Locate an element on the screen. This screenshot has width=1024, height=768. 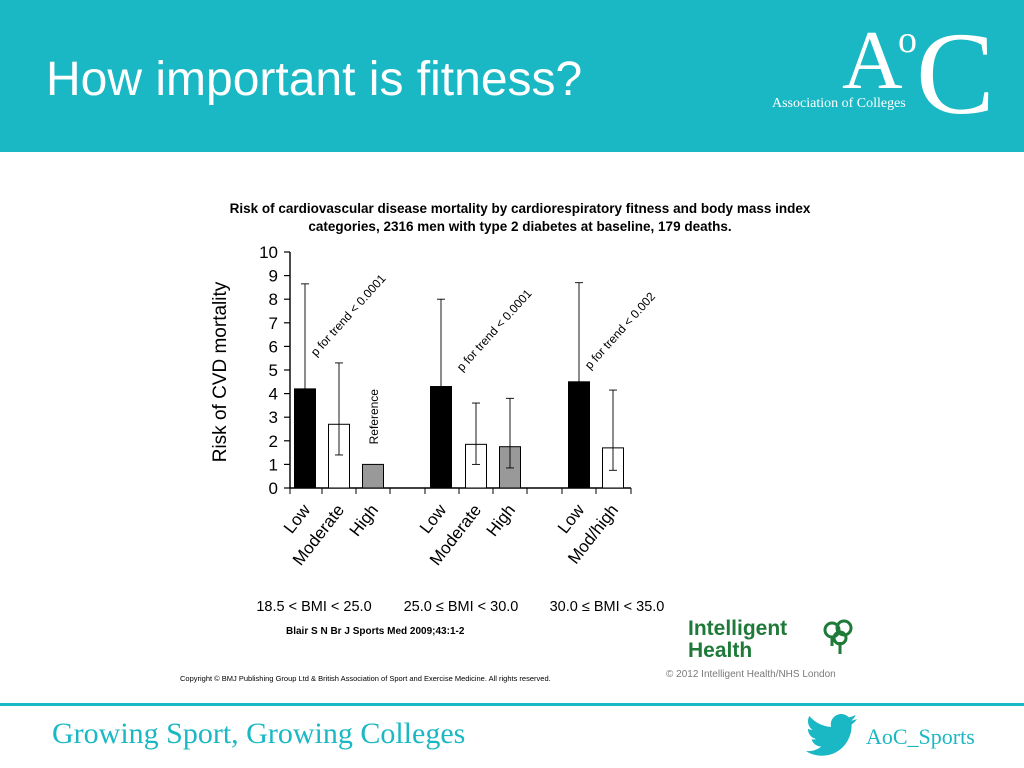
aoc-logo-letter-a: A is located at coordinates (872, 60).